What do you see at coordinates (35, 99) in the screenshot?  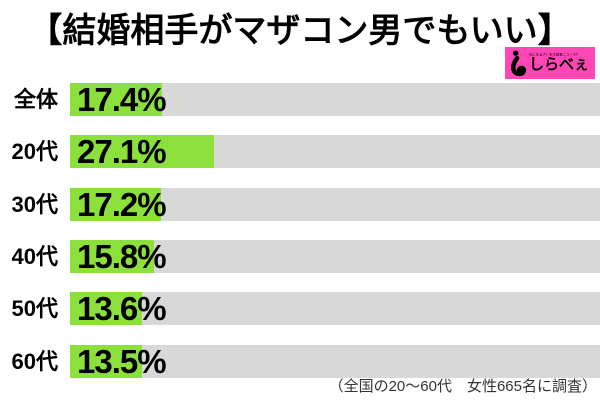 I see `category-label: 全体` at bounding box center [35, 99].